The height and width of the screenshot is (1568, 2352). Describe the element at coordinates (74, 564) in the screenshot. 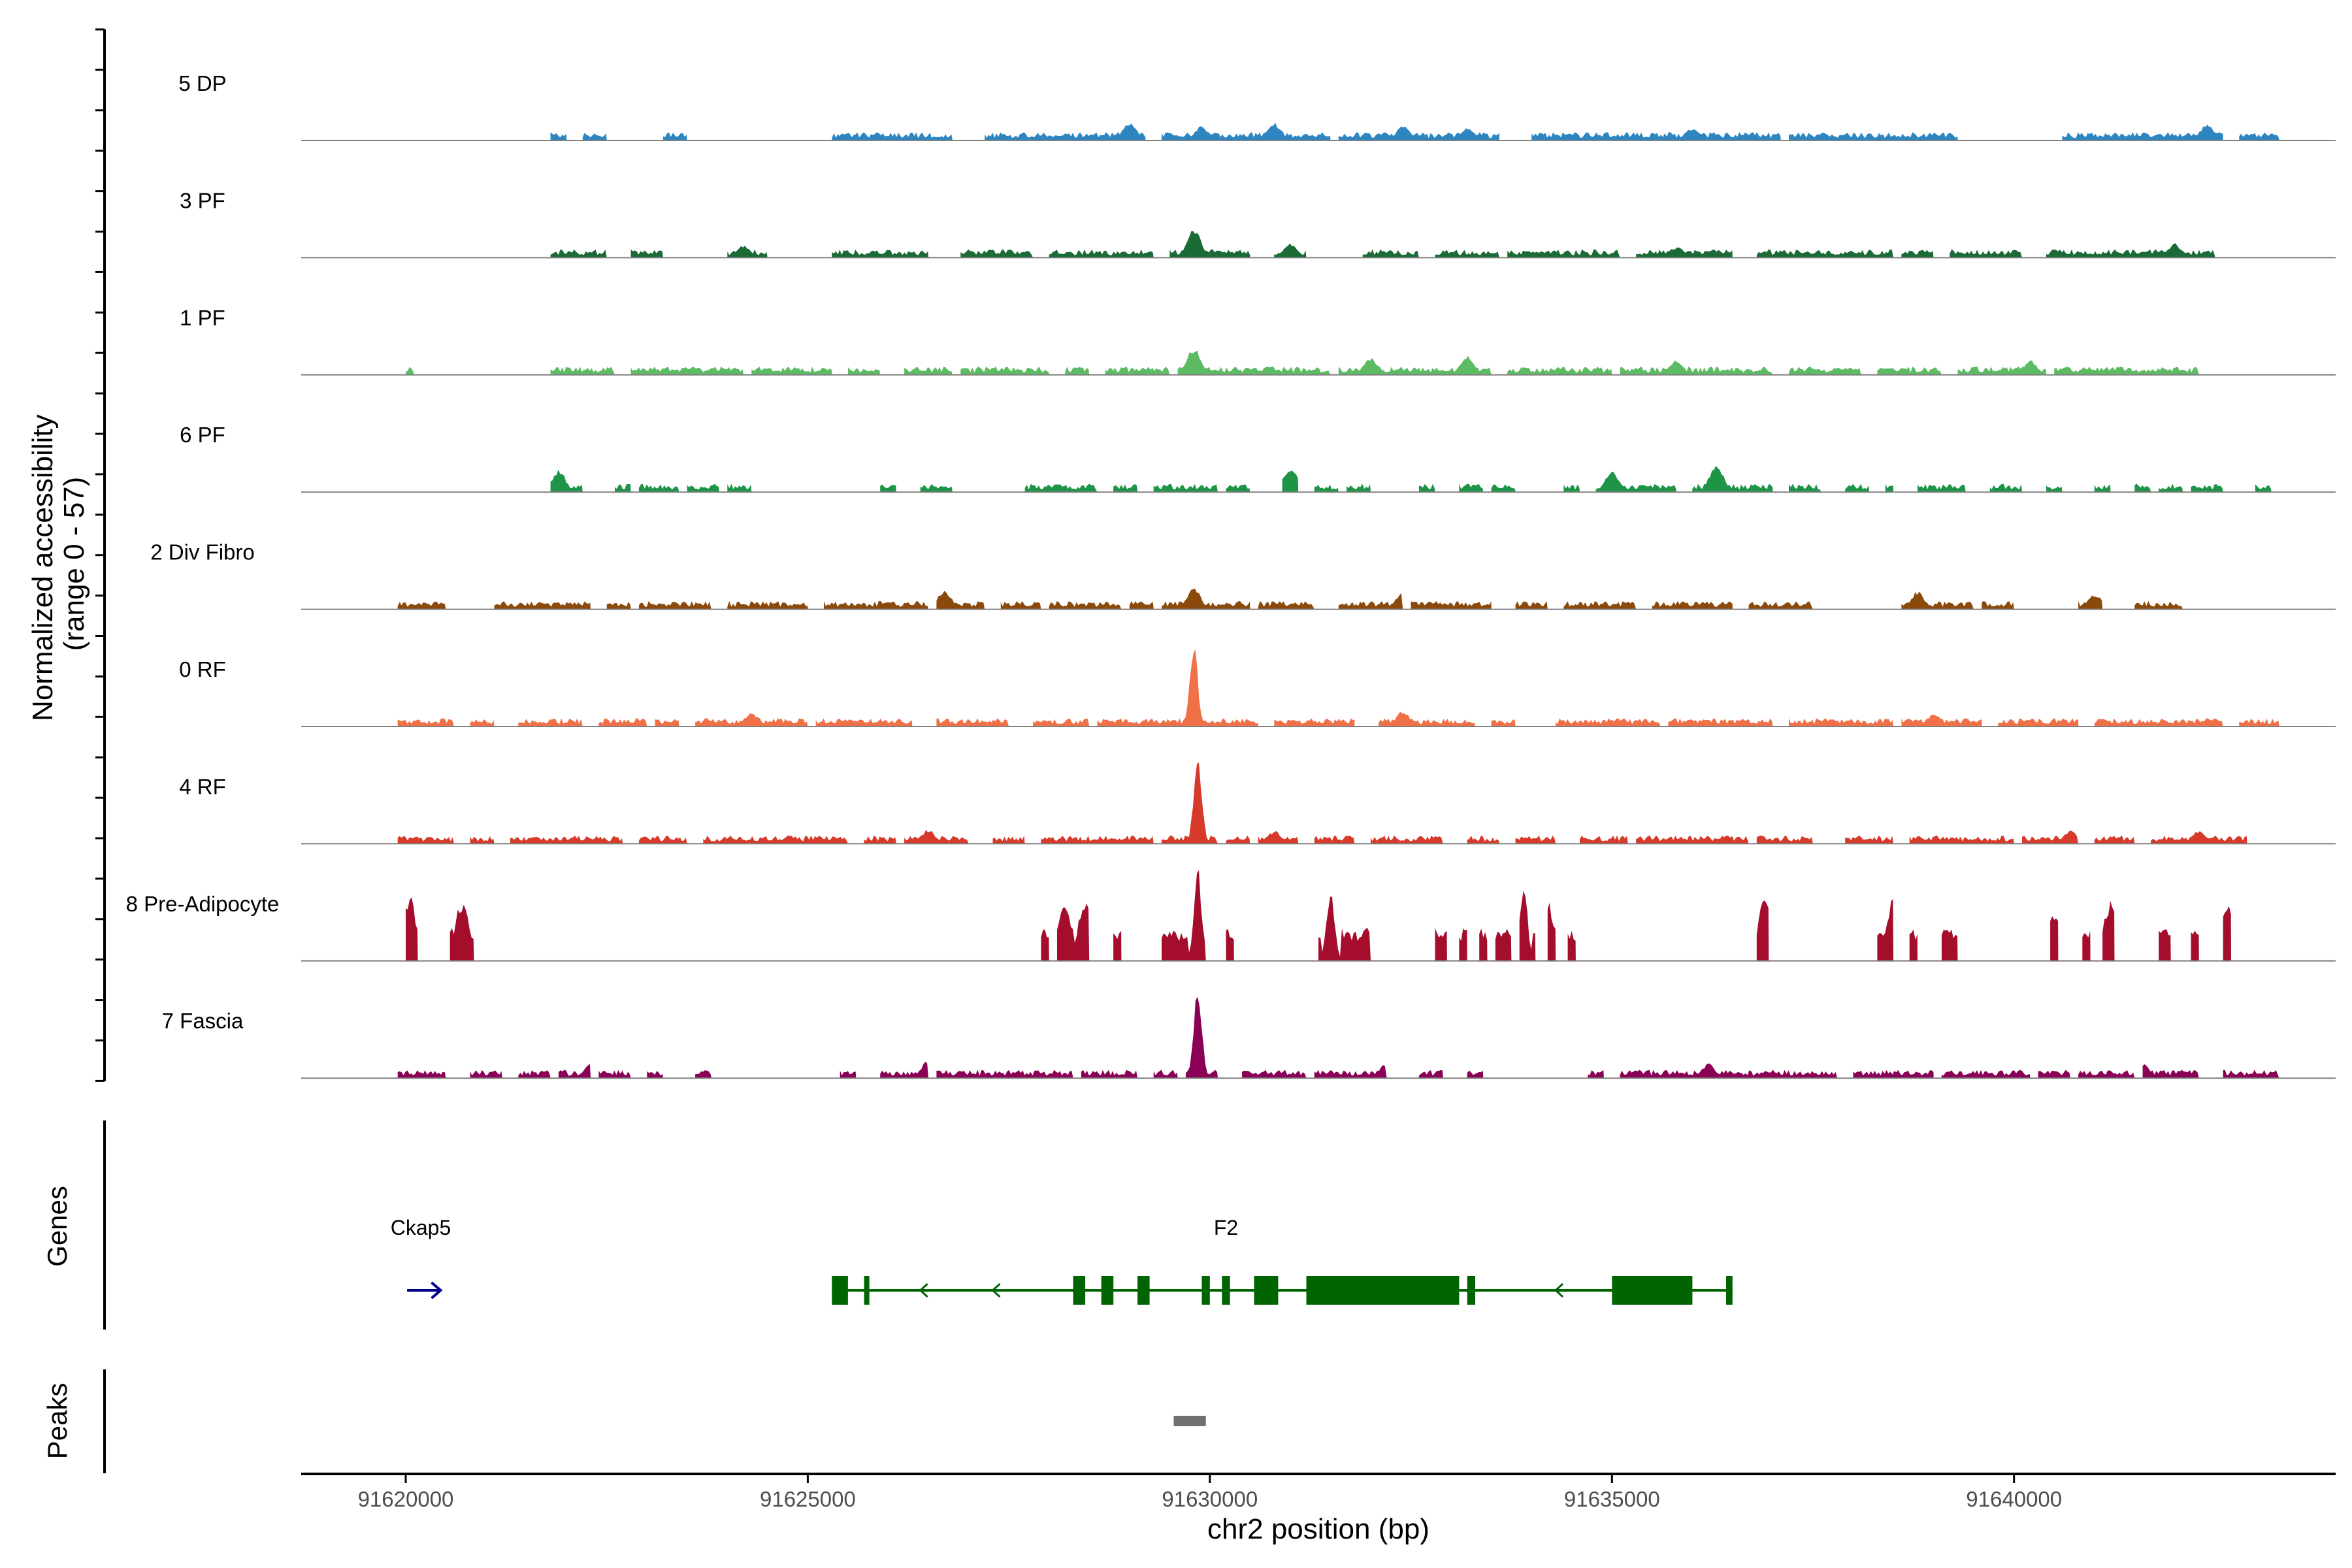

I see `y-axis-title-line2: (range 0 - 57)` at that location.